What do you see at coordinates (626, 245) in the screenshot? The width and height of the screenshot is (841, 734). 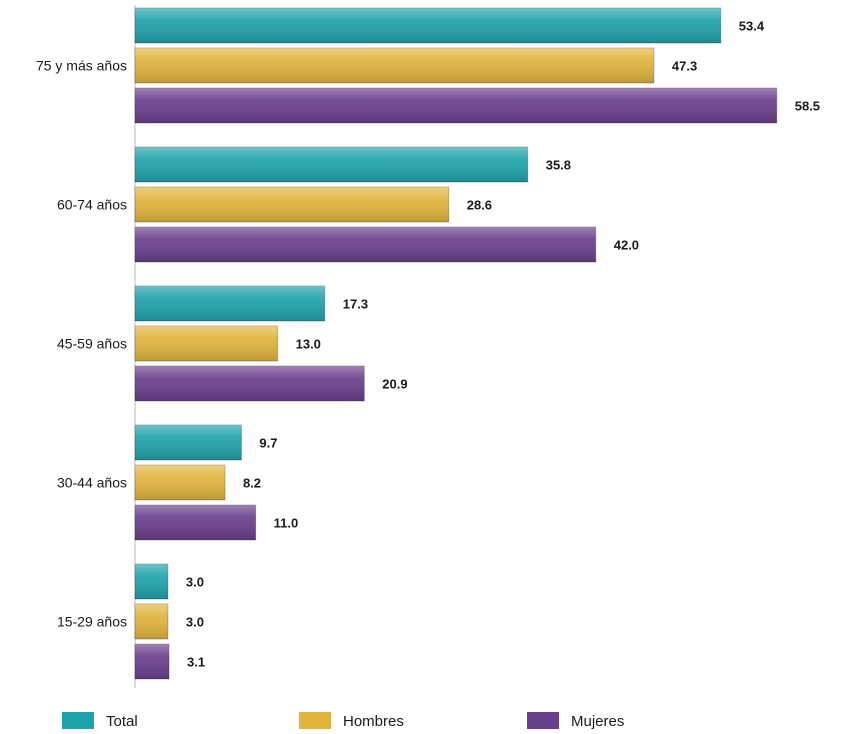 I see `value-label: 42.0` at bounding box center [626, 245].